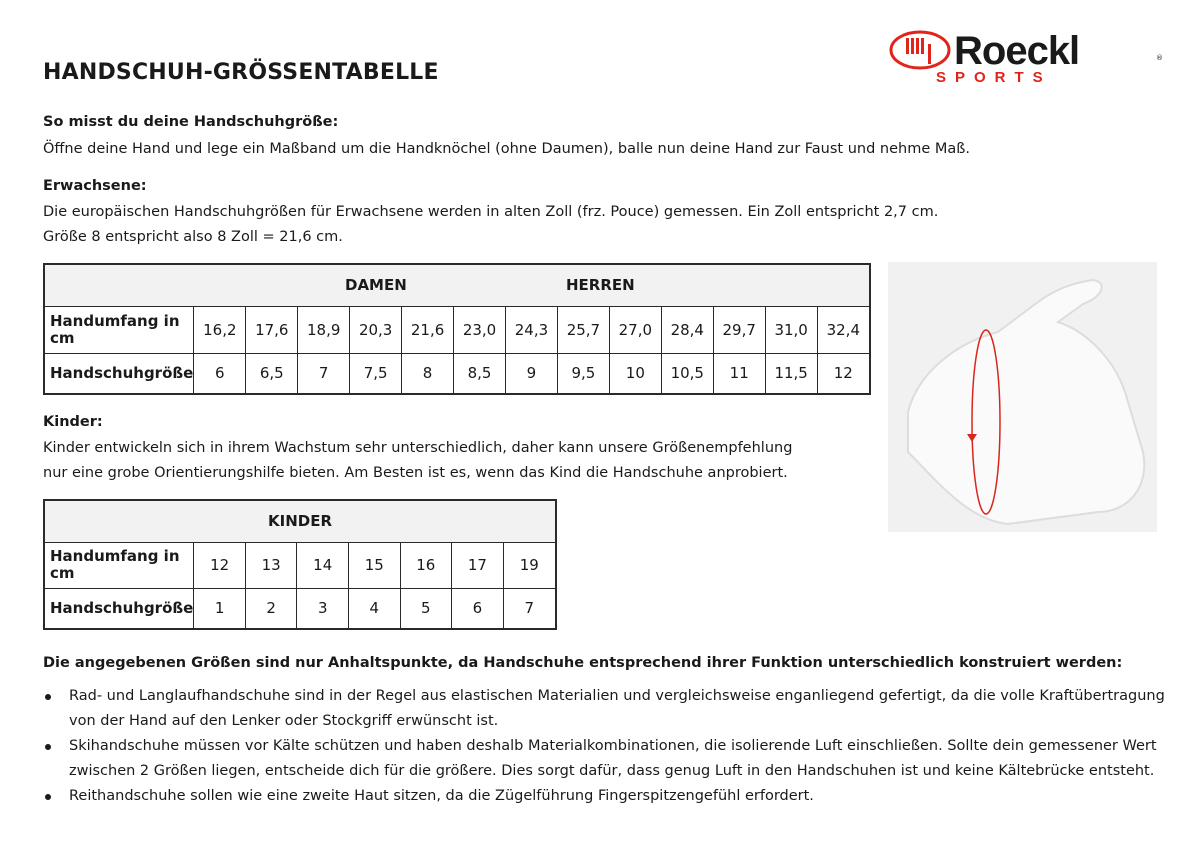 This screenshot has width=1200, height=846. Describe the element at coordinates (376, 373) in the screenshot. I see `size-cell: 7,5` at that location.